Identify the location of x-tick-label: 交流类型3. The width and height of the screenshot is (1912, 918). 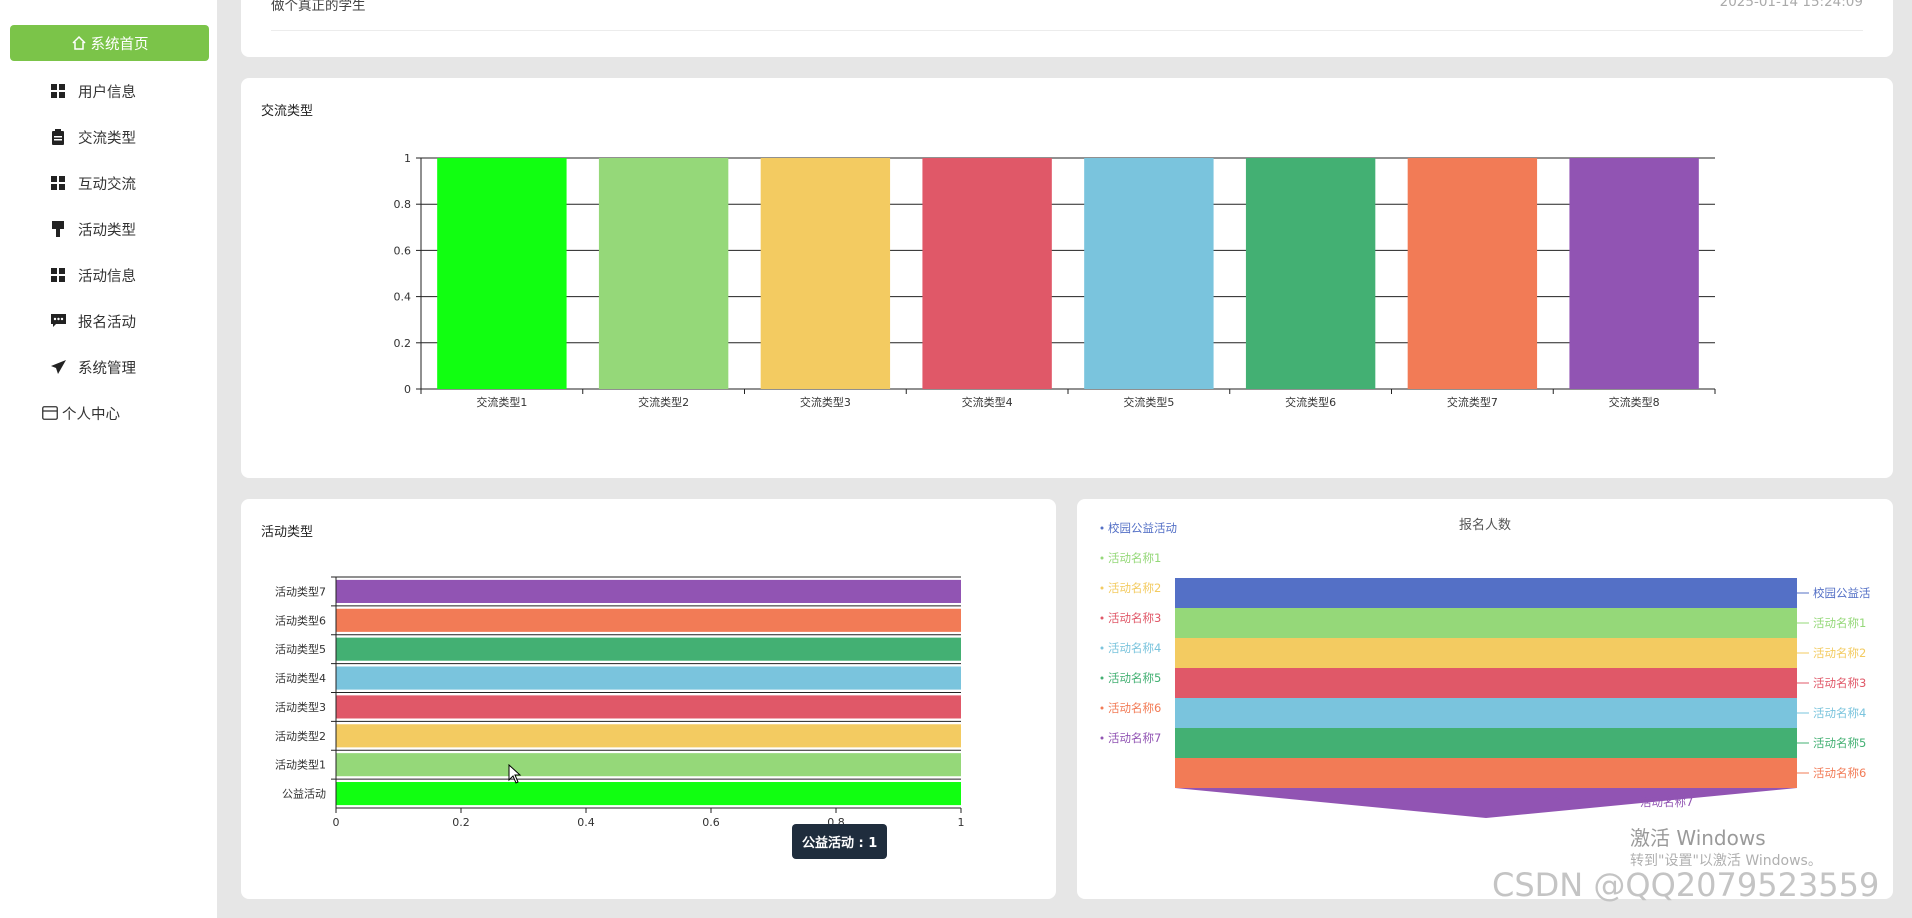
(825, 402).